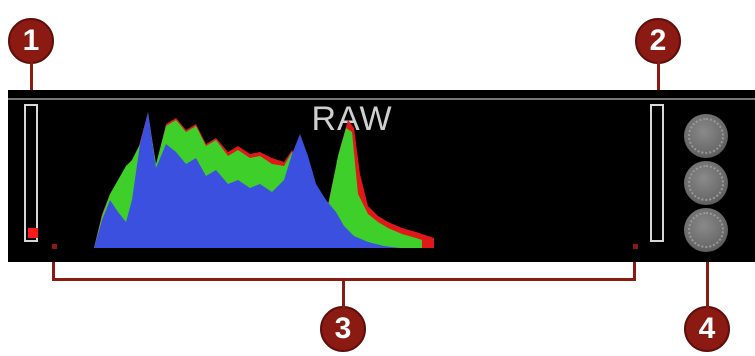 This screenshot has width=755, height=356. What do you see at coordinates (381, 99) in the screenshot?
I see `panel-divider` at bounding box center [381, 99].